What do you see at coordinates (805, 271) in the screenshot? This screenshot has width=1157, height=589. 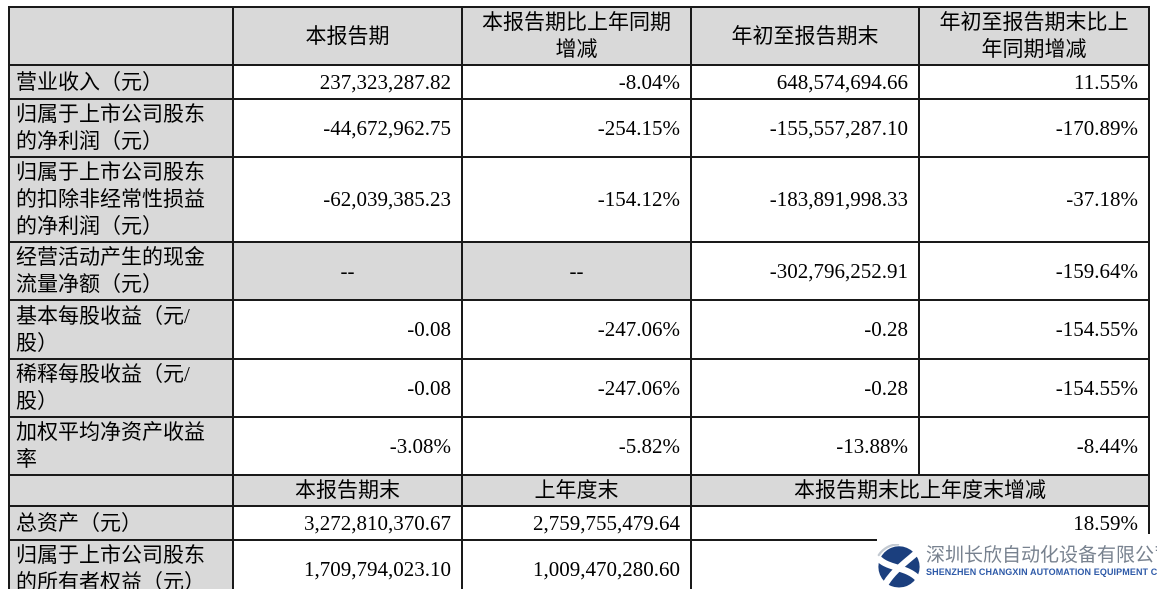 I see `cell-value: -302,796,252.91` at bounding box center [805, 271].